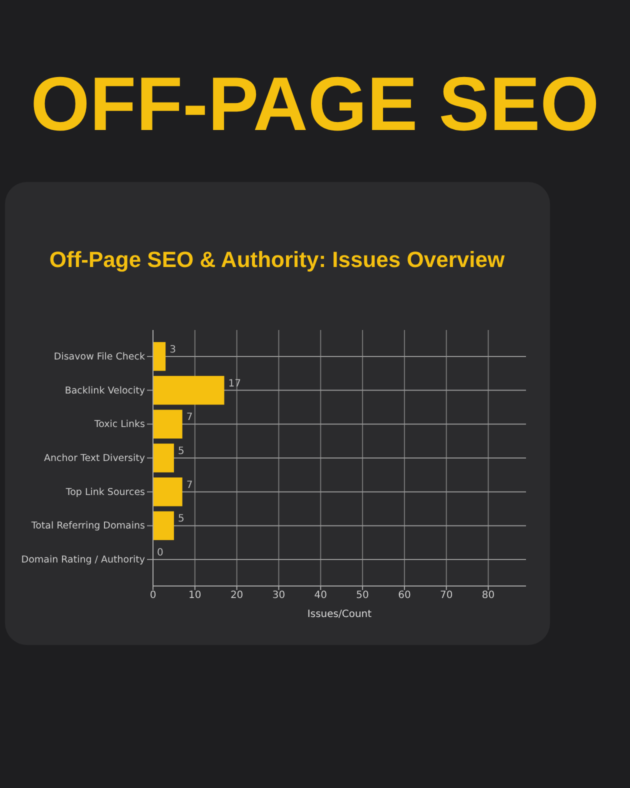  What do you see at coordinates (195, 595) in the screenshot?
I see `x-tick-label: 10` at bounding box center [195, 595].